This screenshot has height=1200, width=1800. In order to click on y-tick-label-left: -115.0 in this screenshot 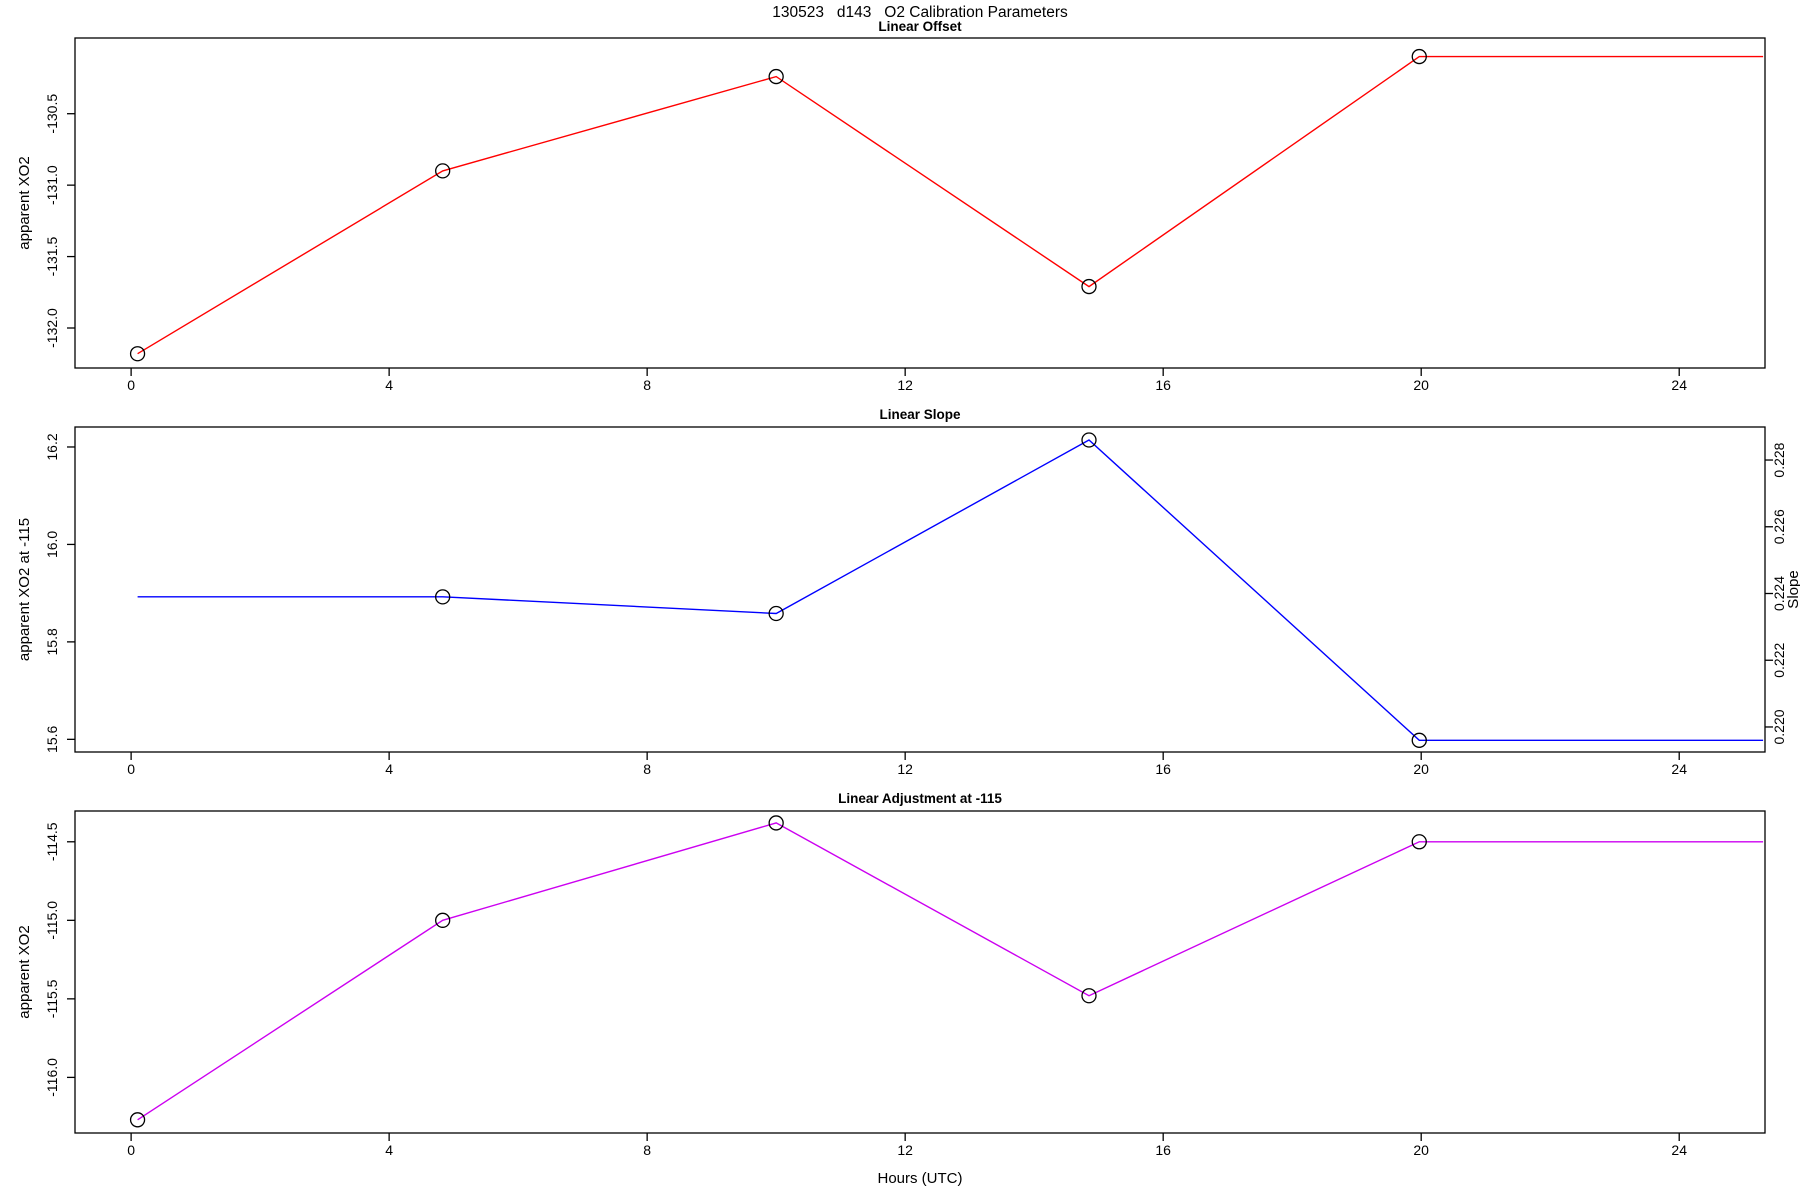, I will do `click(52, 920)`.